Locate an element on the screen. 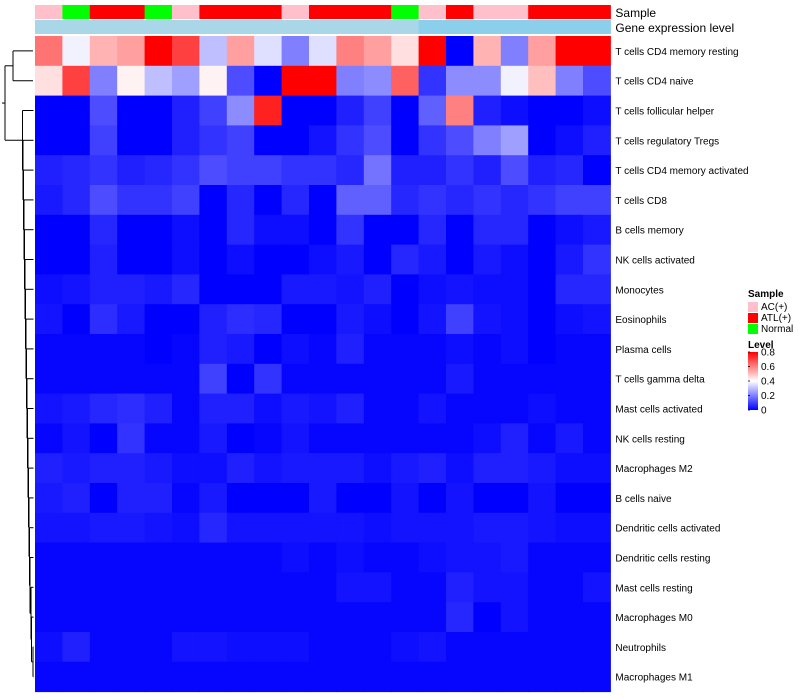  row-label: T cells CD4 naive is located at coordinates (654, 82).